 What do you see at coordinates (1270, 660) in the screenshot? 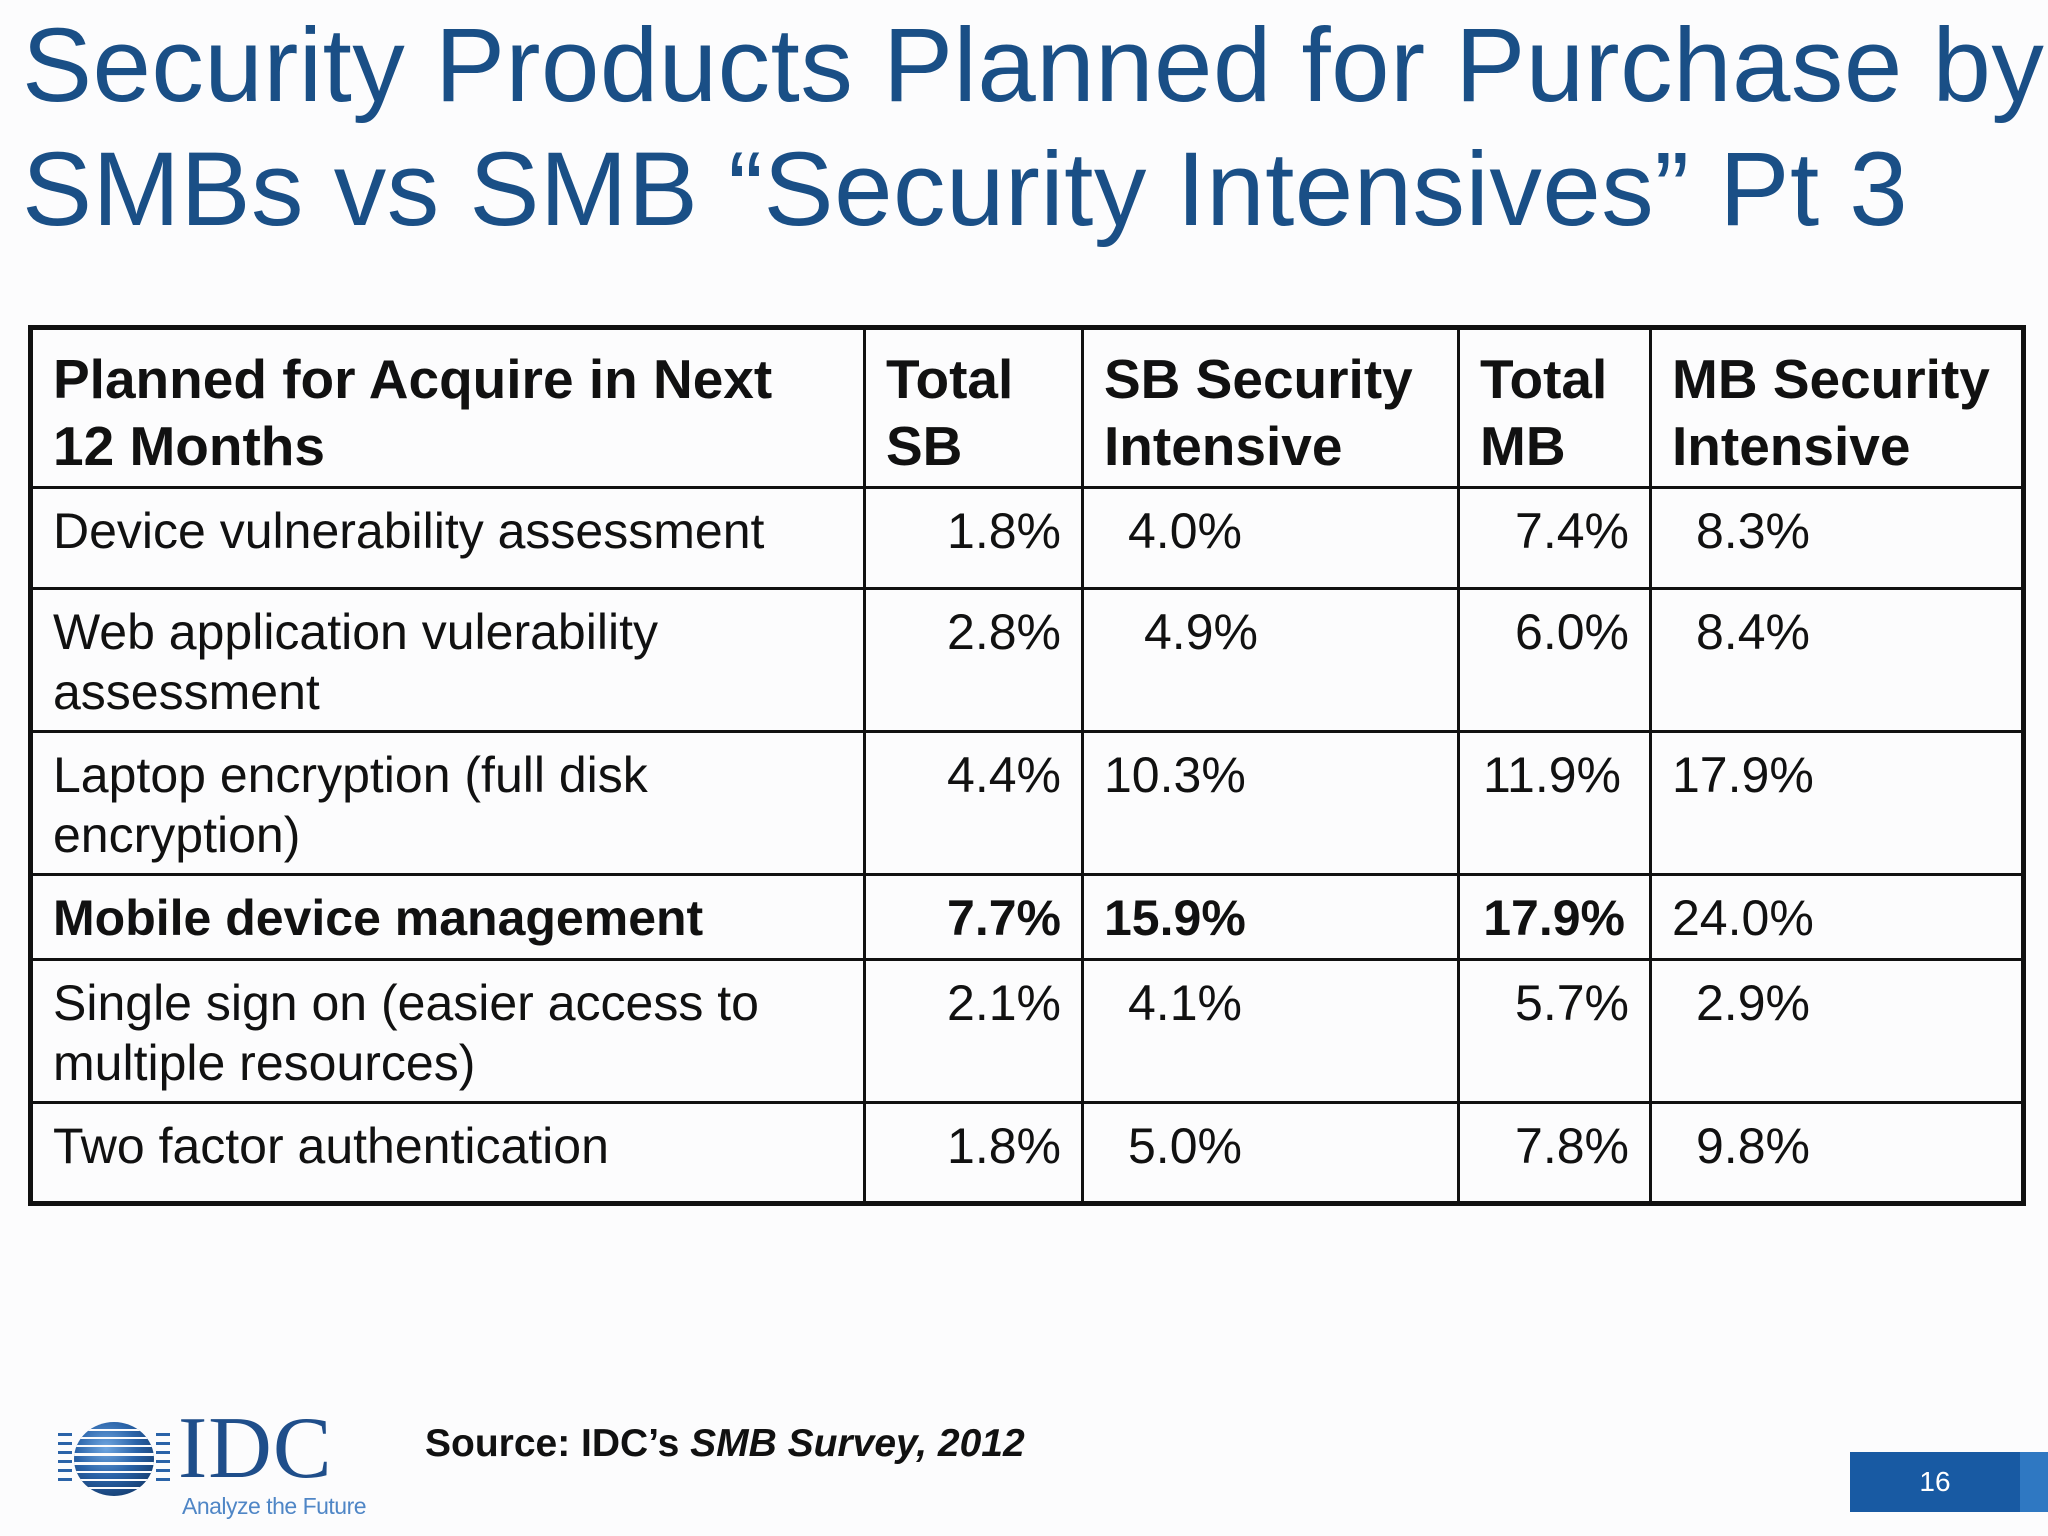
I see `cell-sb-security-intensive: 4.9%` at bounding box center [1270, 660].